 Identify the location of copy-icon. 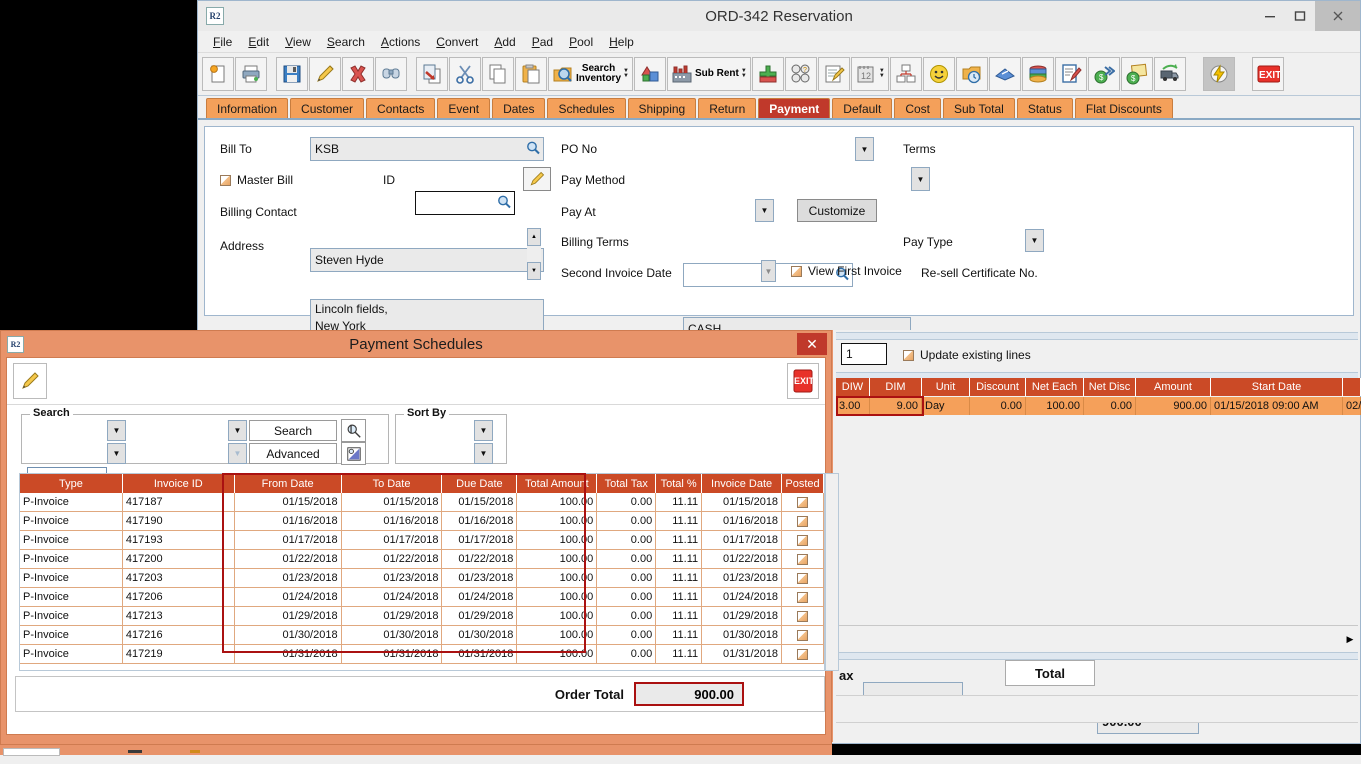
(498, 74).